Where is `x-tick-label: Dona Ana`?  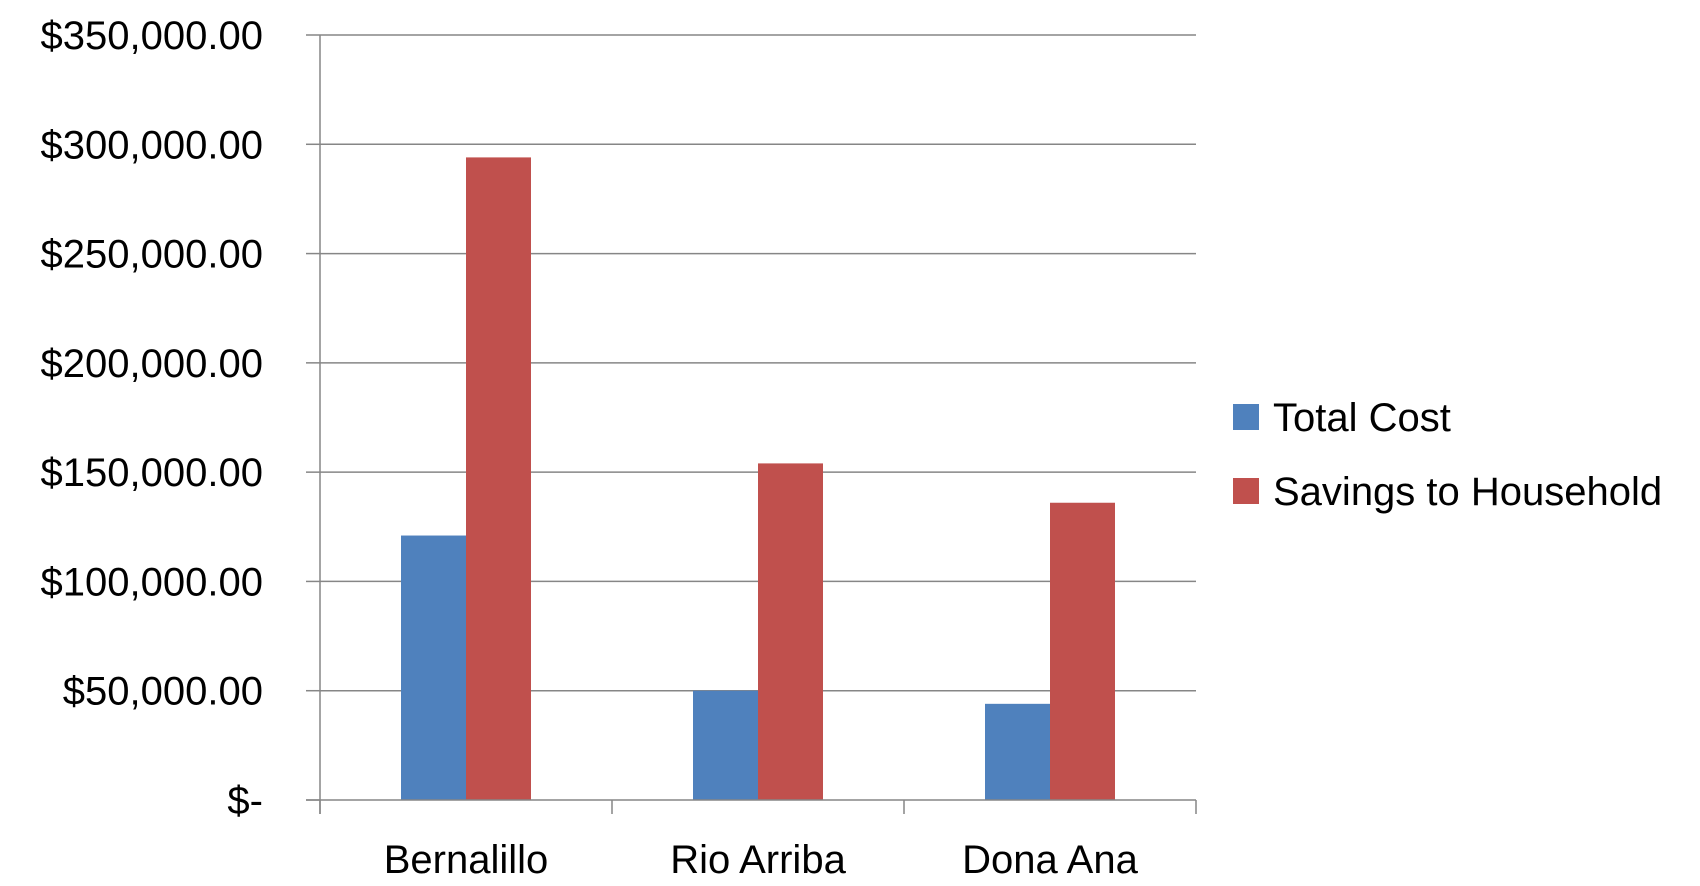 x-tick-label: Dona Ana is located at coordinates (1050, 859).